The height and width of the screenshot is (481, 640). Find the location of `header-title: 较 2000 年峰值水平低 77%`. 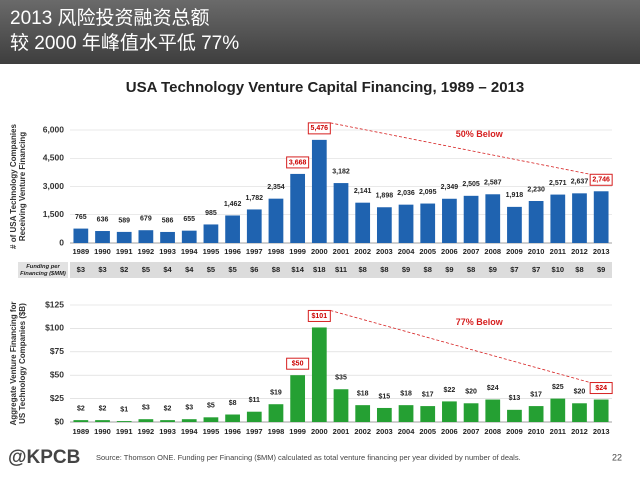

header-title: 较 2000 年峰值水平低 77% is located at coordinates (124, 43).